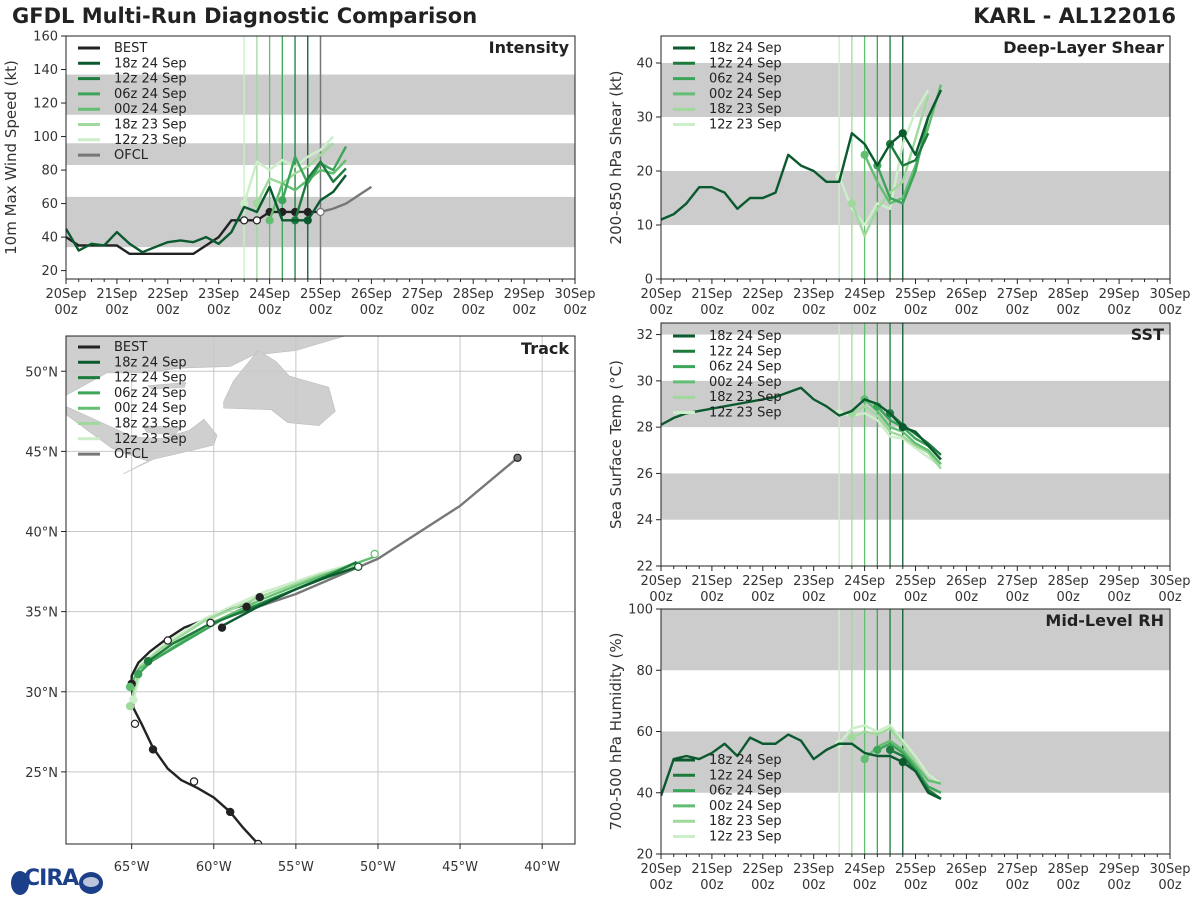 The width and height of the screenshot is (1200, 900). I want to click on rh-xtick-label: 21Sep, so click(711, 869).